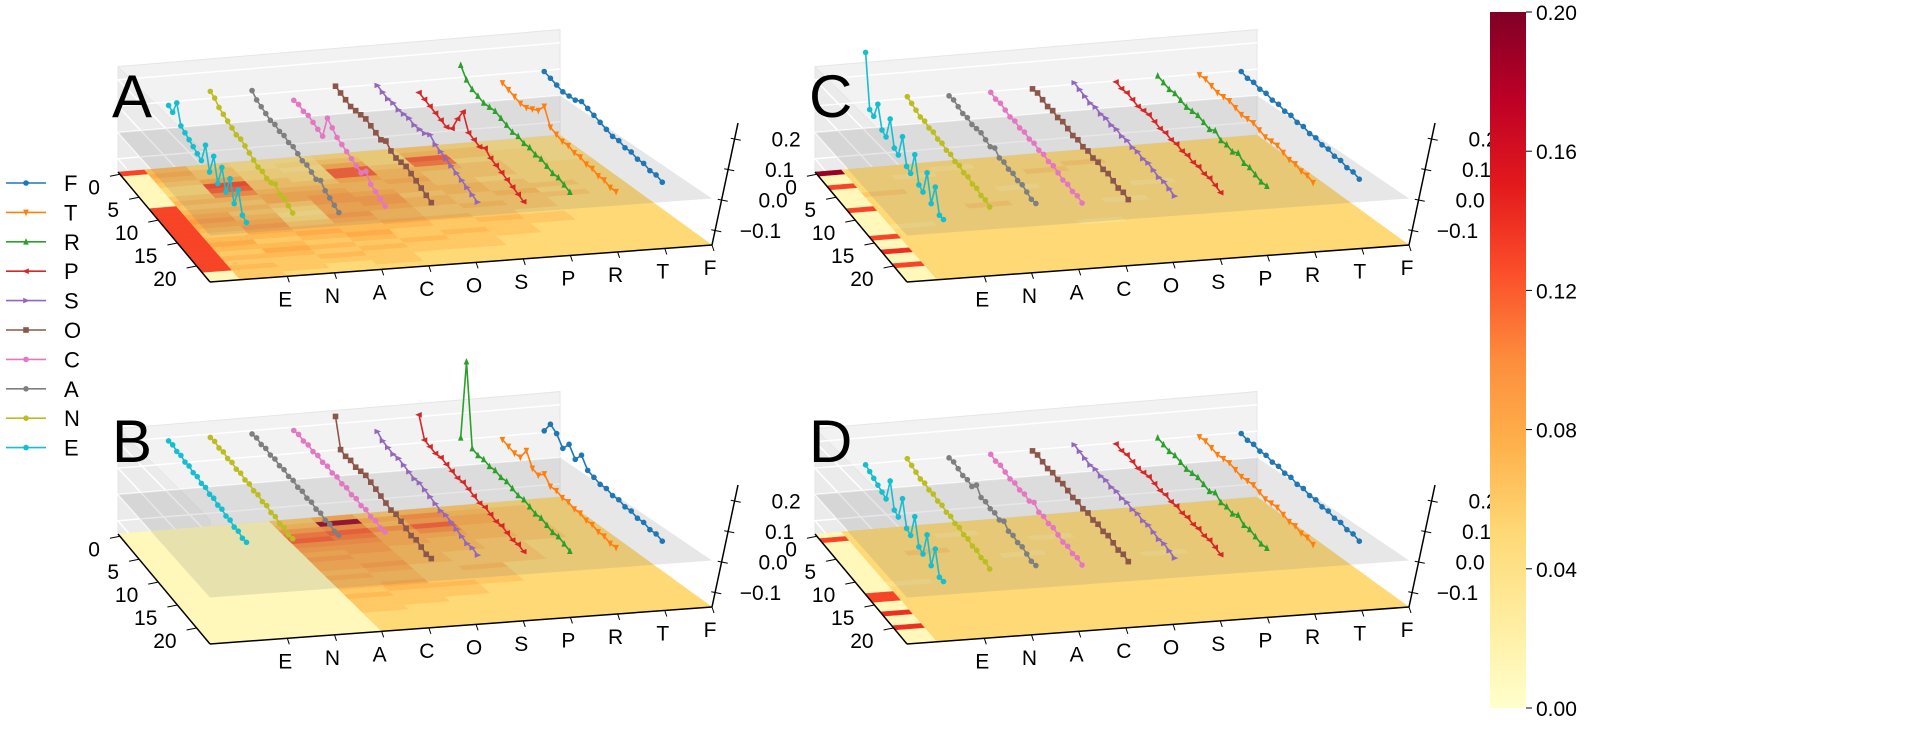 This screenshot has width=1911, height=743. What do you see at coordinates (72, 330) in the screenshot?
I see `legend-label: O` at bounding box center [72, 330].